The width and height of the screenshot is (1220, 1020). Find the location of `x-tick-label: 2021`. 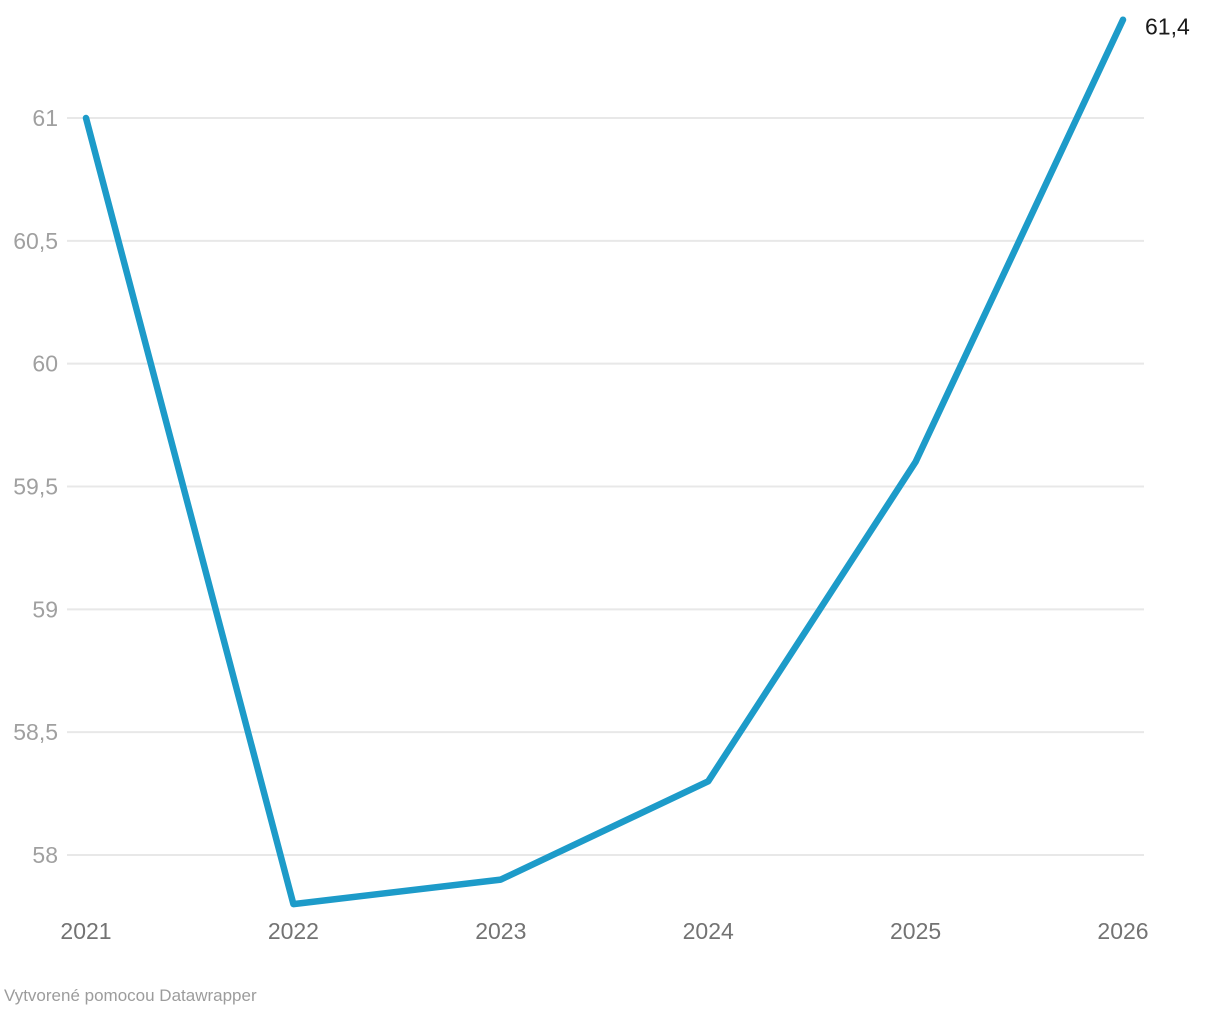

x-tick-label: 2021 is located at coordinates (85, 931).